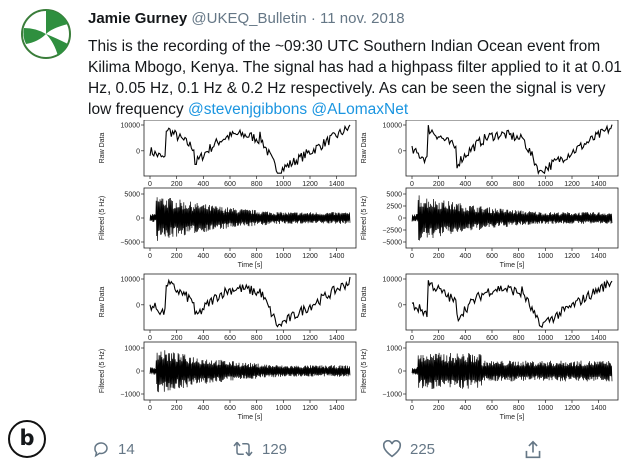  Describe the element at coordinates (249, 18) in the screenshot. I see `author-handle: @UKEQ_Bulletin` at that location.